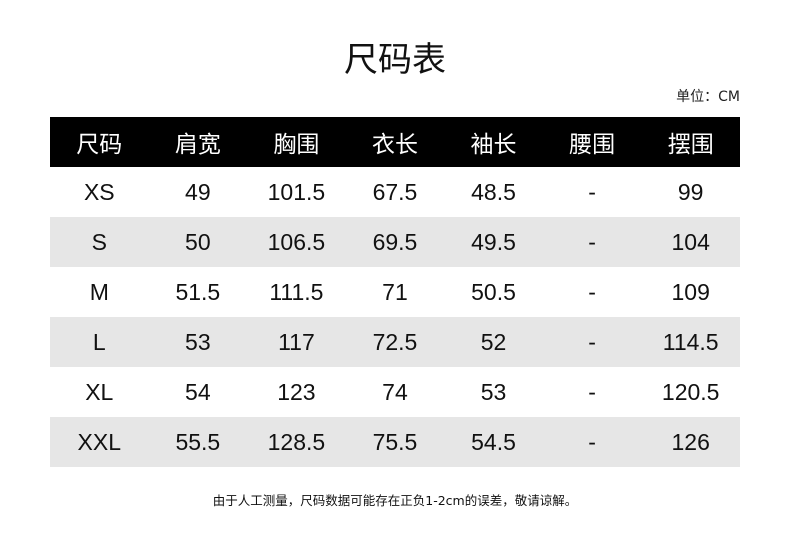 The height and width of the screenshot is (540, 790). Describe the element at coordinates (708, 97) in the screenshot. I see `unit-label: 单位：CM` at that location.